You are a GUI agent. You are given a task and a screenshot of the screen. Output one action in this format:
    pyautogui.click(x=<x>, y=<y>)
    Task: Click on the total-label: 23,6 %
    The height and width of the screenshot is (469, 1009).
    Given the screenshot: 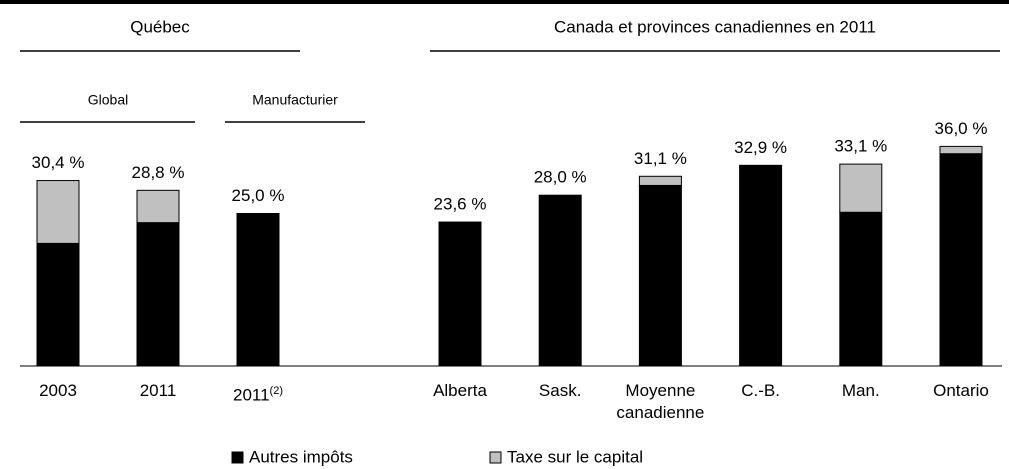 What is the action you would take?
    pyautogui.click(x=460, y=204)
    